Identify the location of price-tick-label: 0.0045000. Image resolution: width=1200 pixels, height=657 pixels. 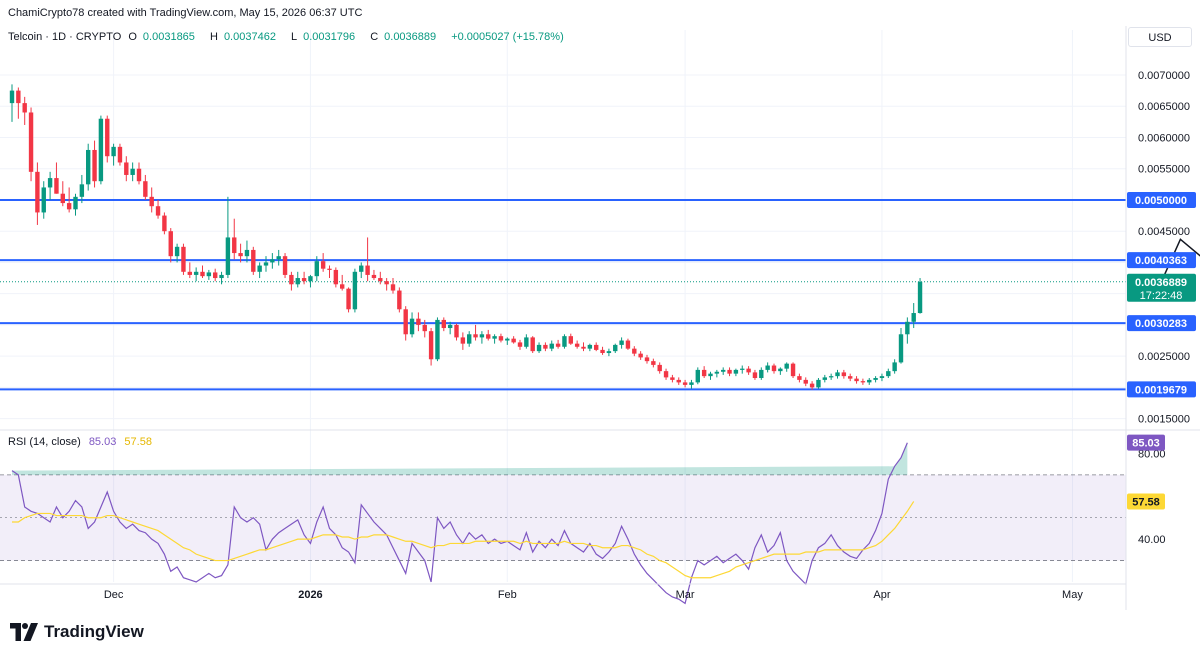
(1164, 232).